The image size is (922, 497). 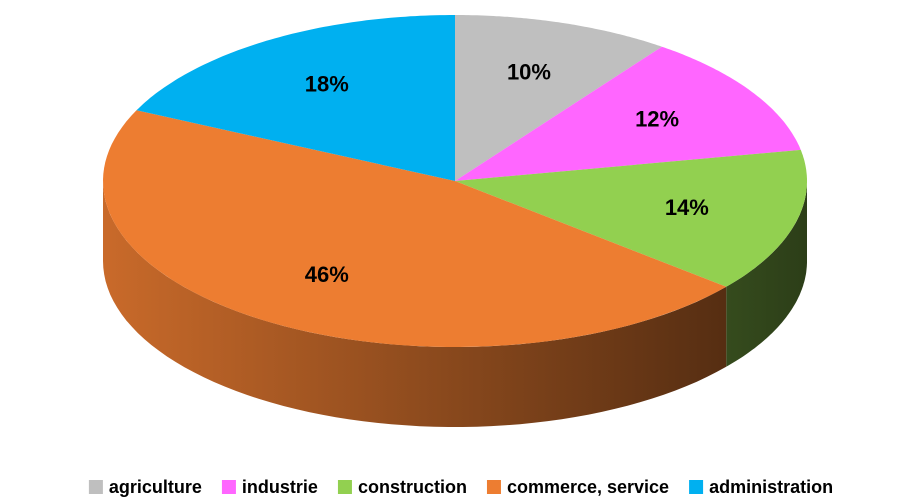 I want to click on data-label: 12%, so click(x=657, y=118).